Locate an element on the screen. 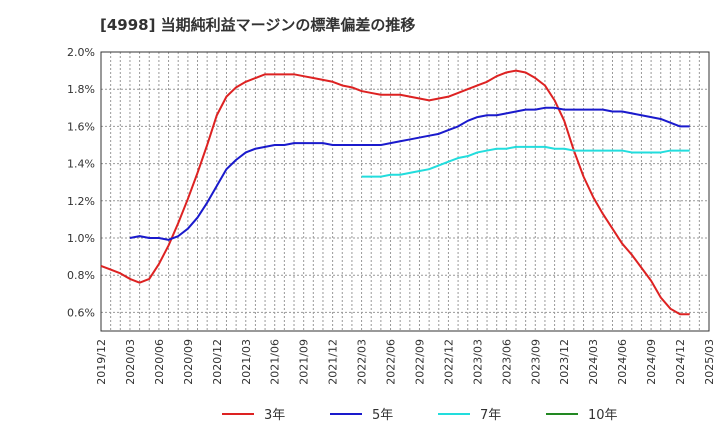 This screenshot has height=440, width=720. x-tick-label: 2021/03 is located at coordinates (246, 362).